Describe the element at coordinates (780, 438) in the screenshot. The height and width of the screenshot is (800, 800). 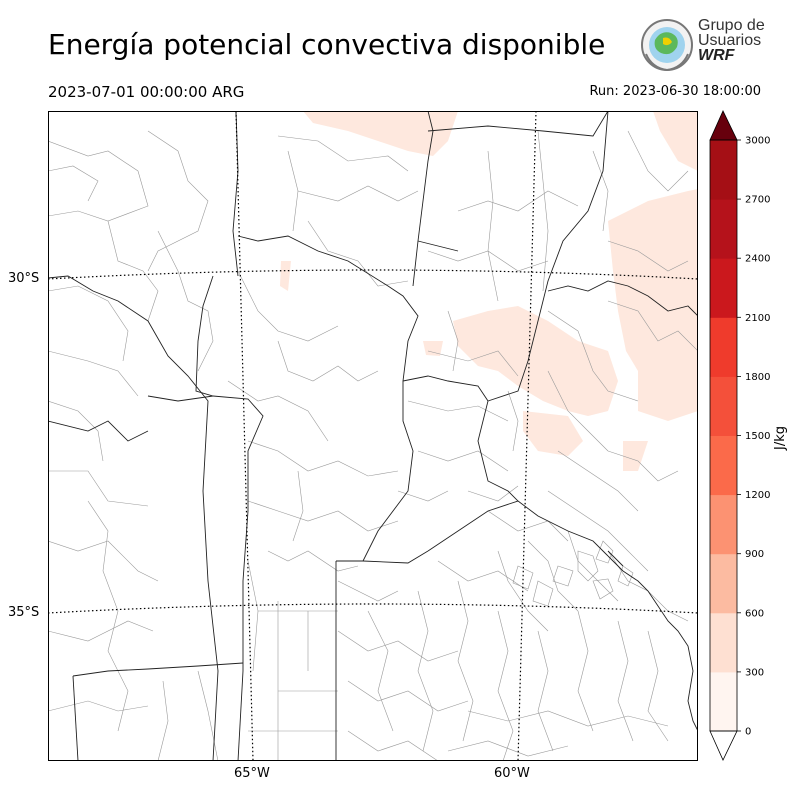
I see `colorbar-label: J/kg` at that location.